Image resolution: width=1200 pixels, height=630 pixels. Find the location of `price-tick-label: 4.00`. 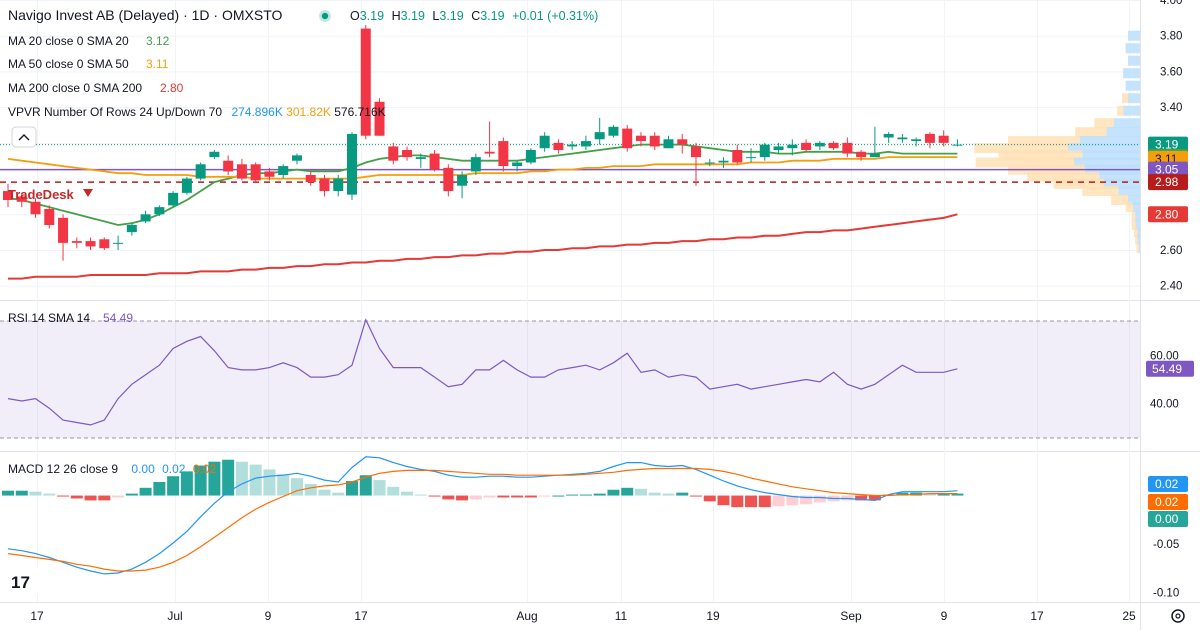

price-tick-label: 4.00 is located at coordinates (1171, 3).